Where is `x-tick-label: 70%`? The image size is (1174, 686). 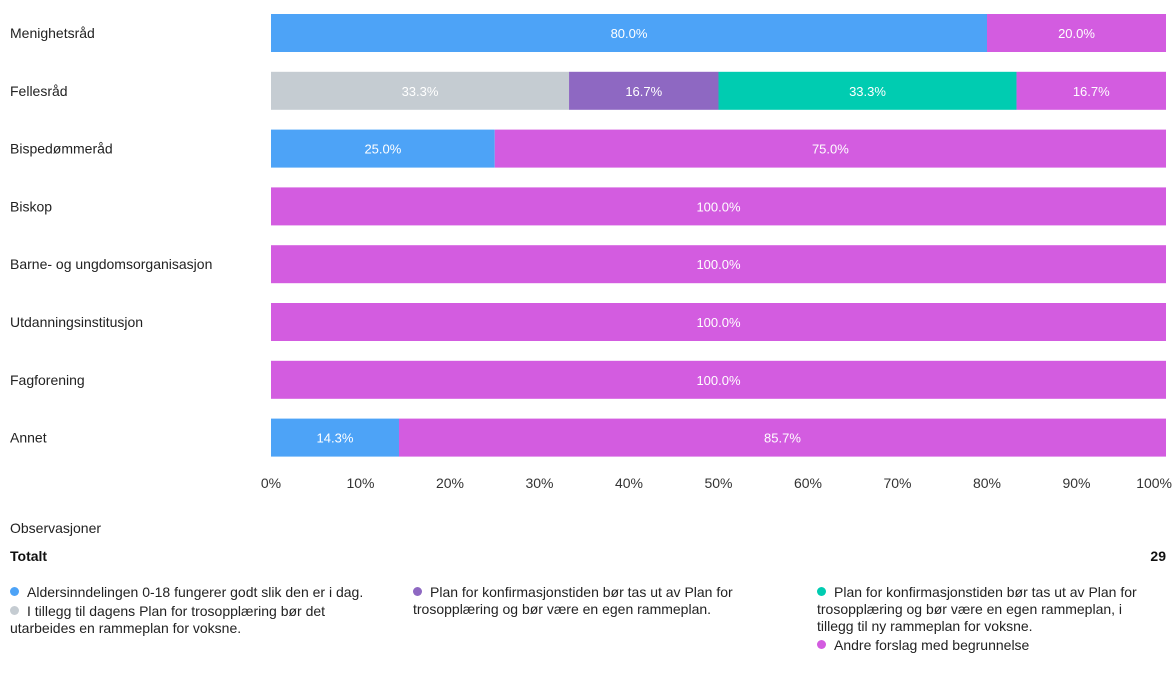 x-tick-label: 70% is located at coordinates (897, 483).